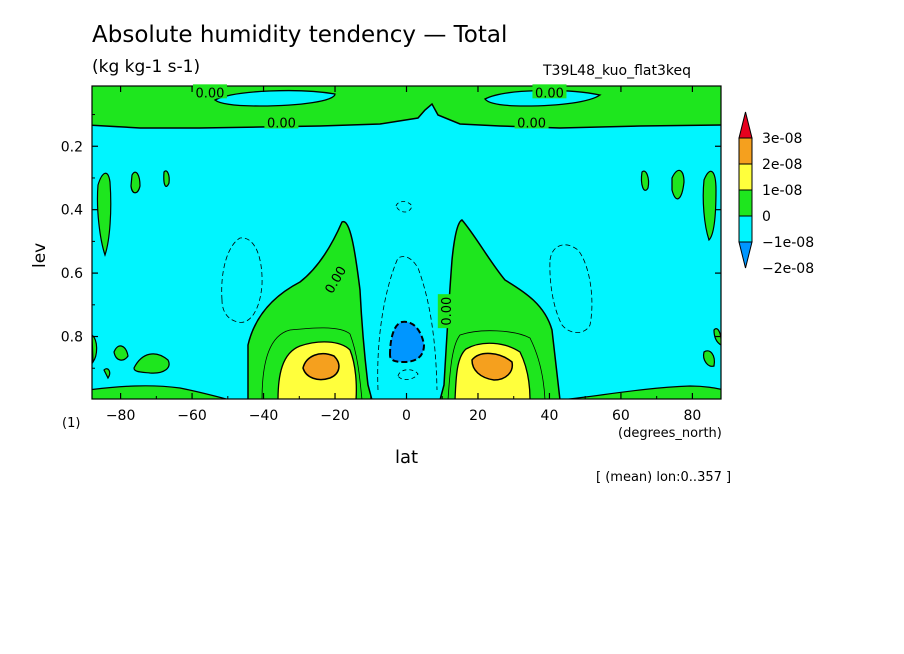 The width and height of the screenshot is (904, 654). Describe the element at coordinates (782, 191) in the screenshot. I see `legend-label: 1e-08` at that location.